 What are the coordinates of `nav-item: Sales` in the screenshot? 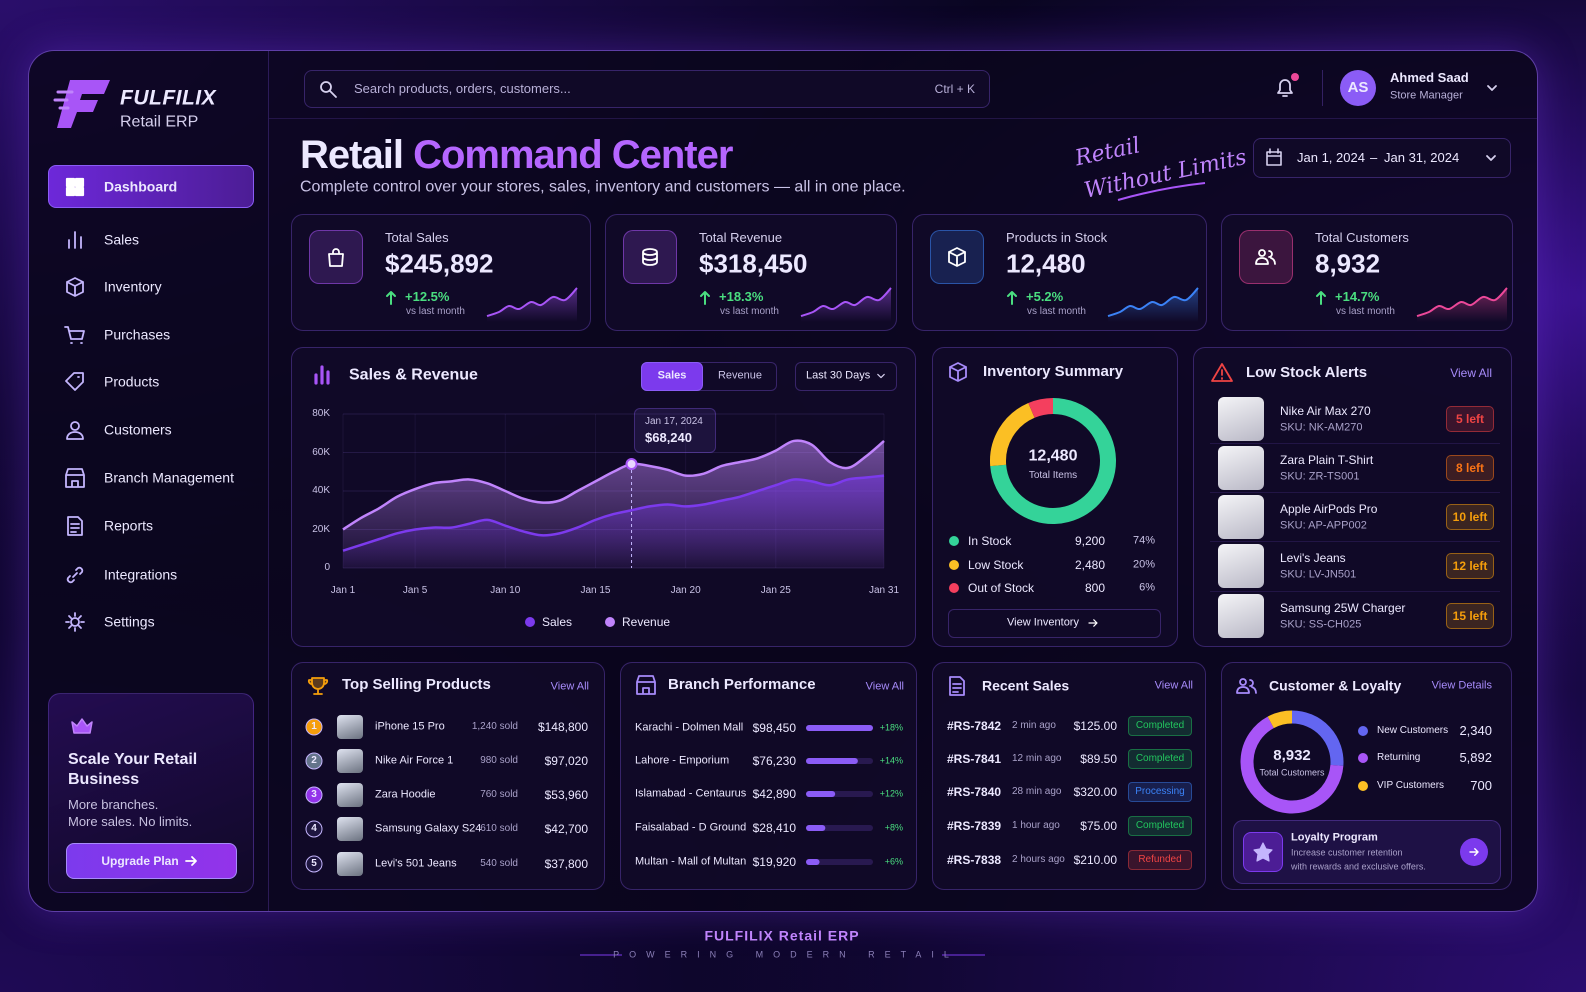 It's located at (122, 239).